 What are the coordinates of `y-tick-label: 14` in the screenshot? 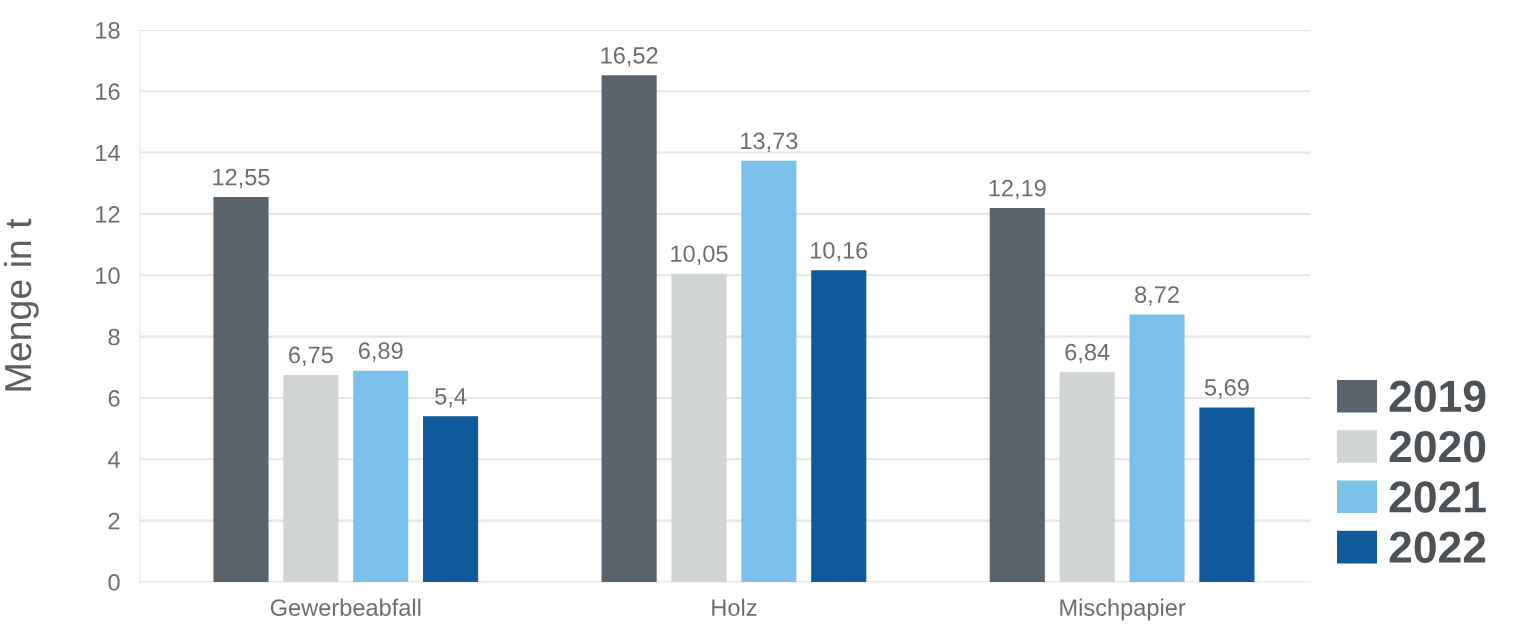 It's located at (108, 153).